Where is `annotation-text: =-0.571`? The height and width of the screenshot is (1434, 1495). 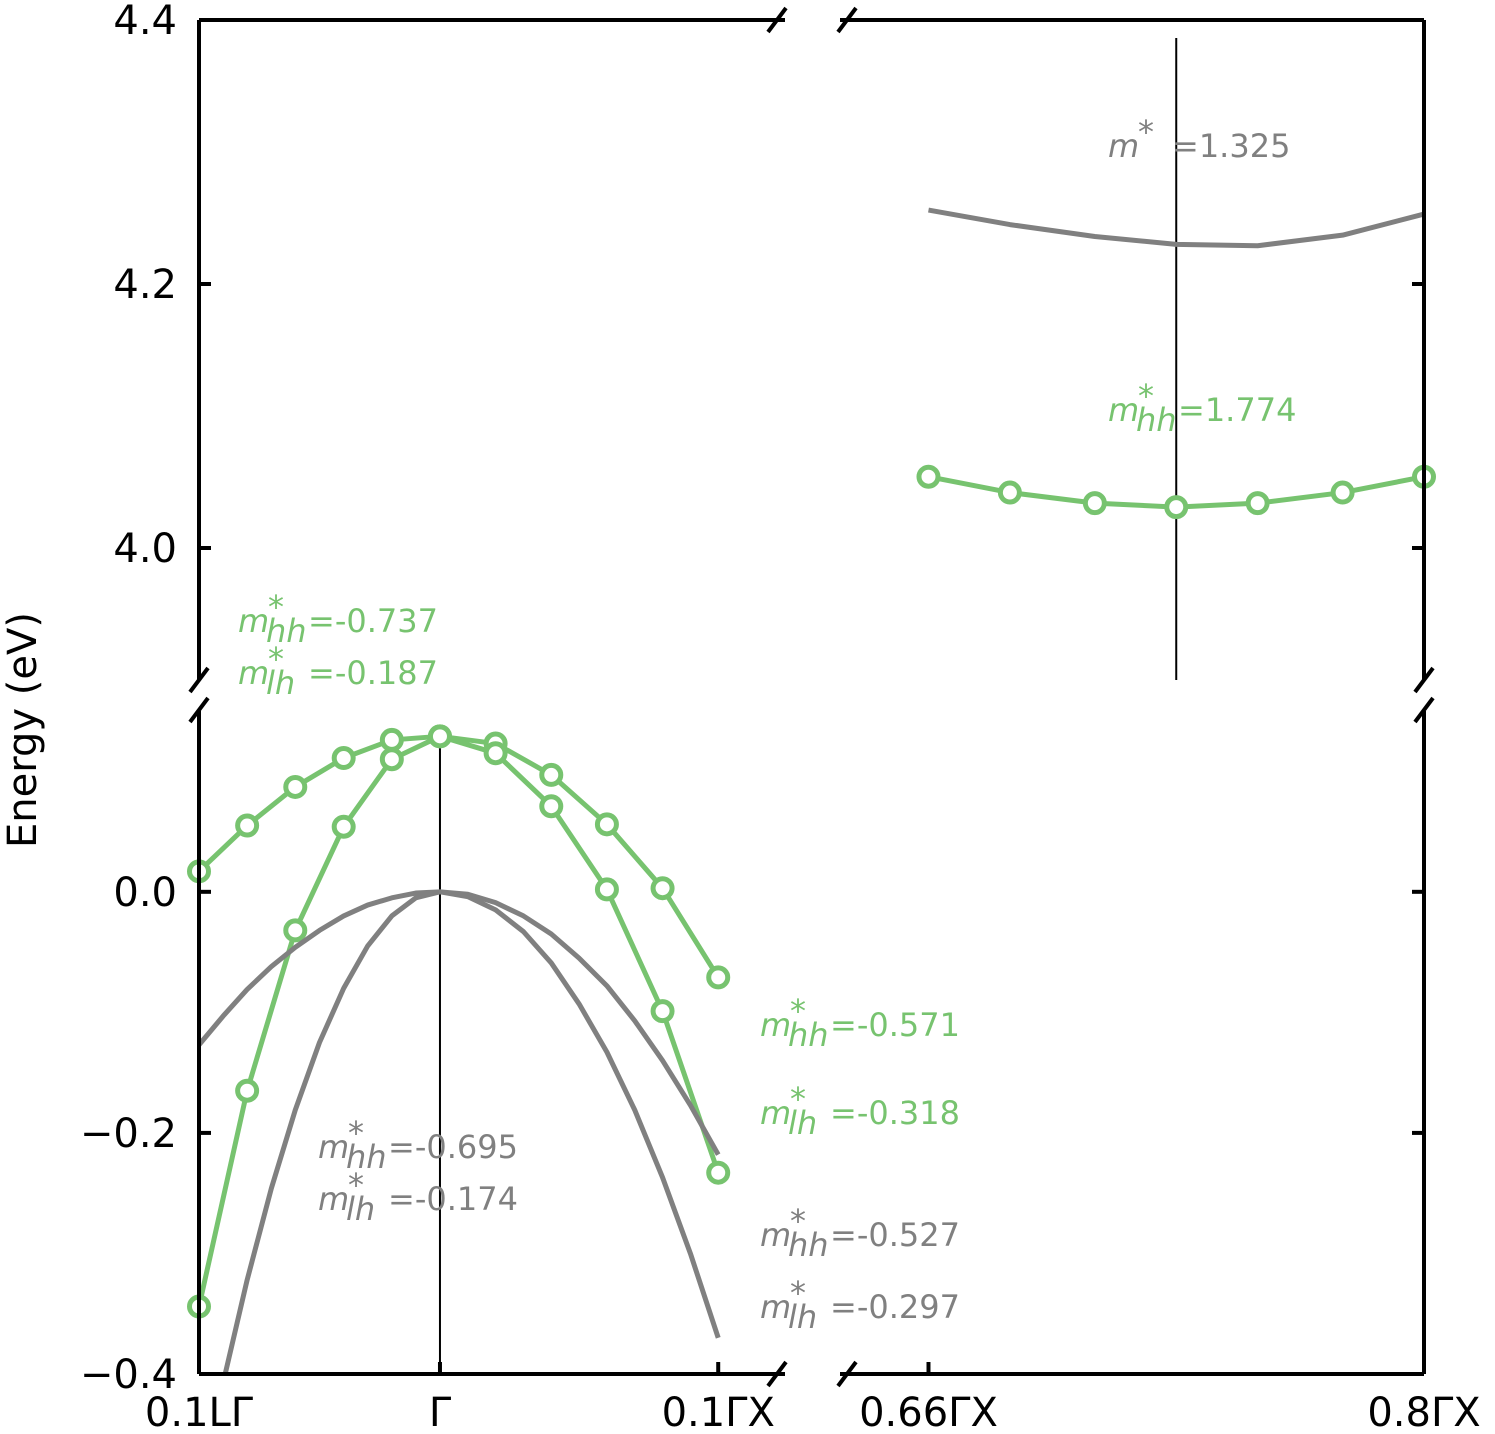 annotation-text: =-0.571 is located at coordinates (895, 1025).